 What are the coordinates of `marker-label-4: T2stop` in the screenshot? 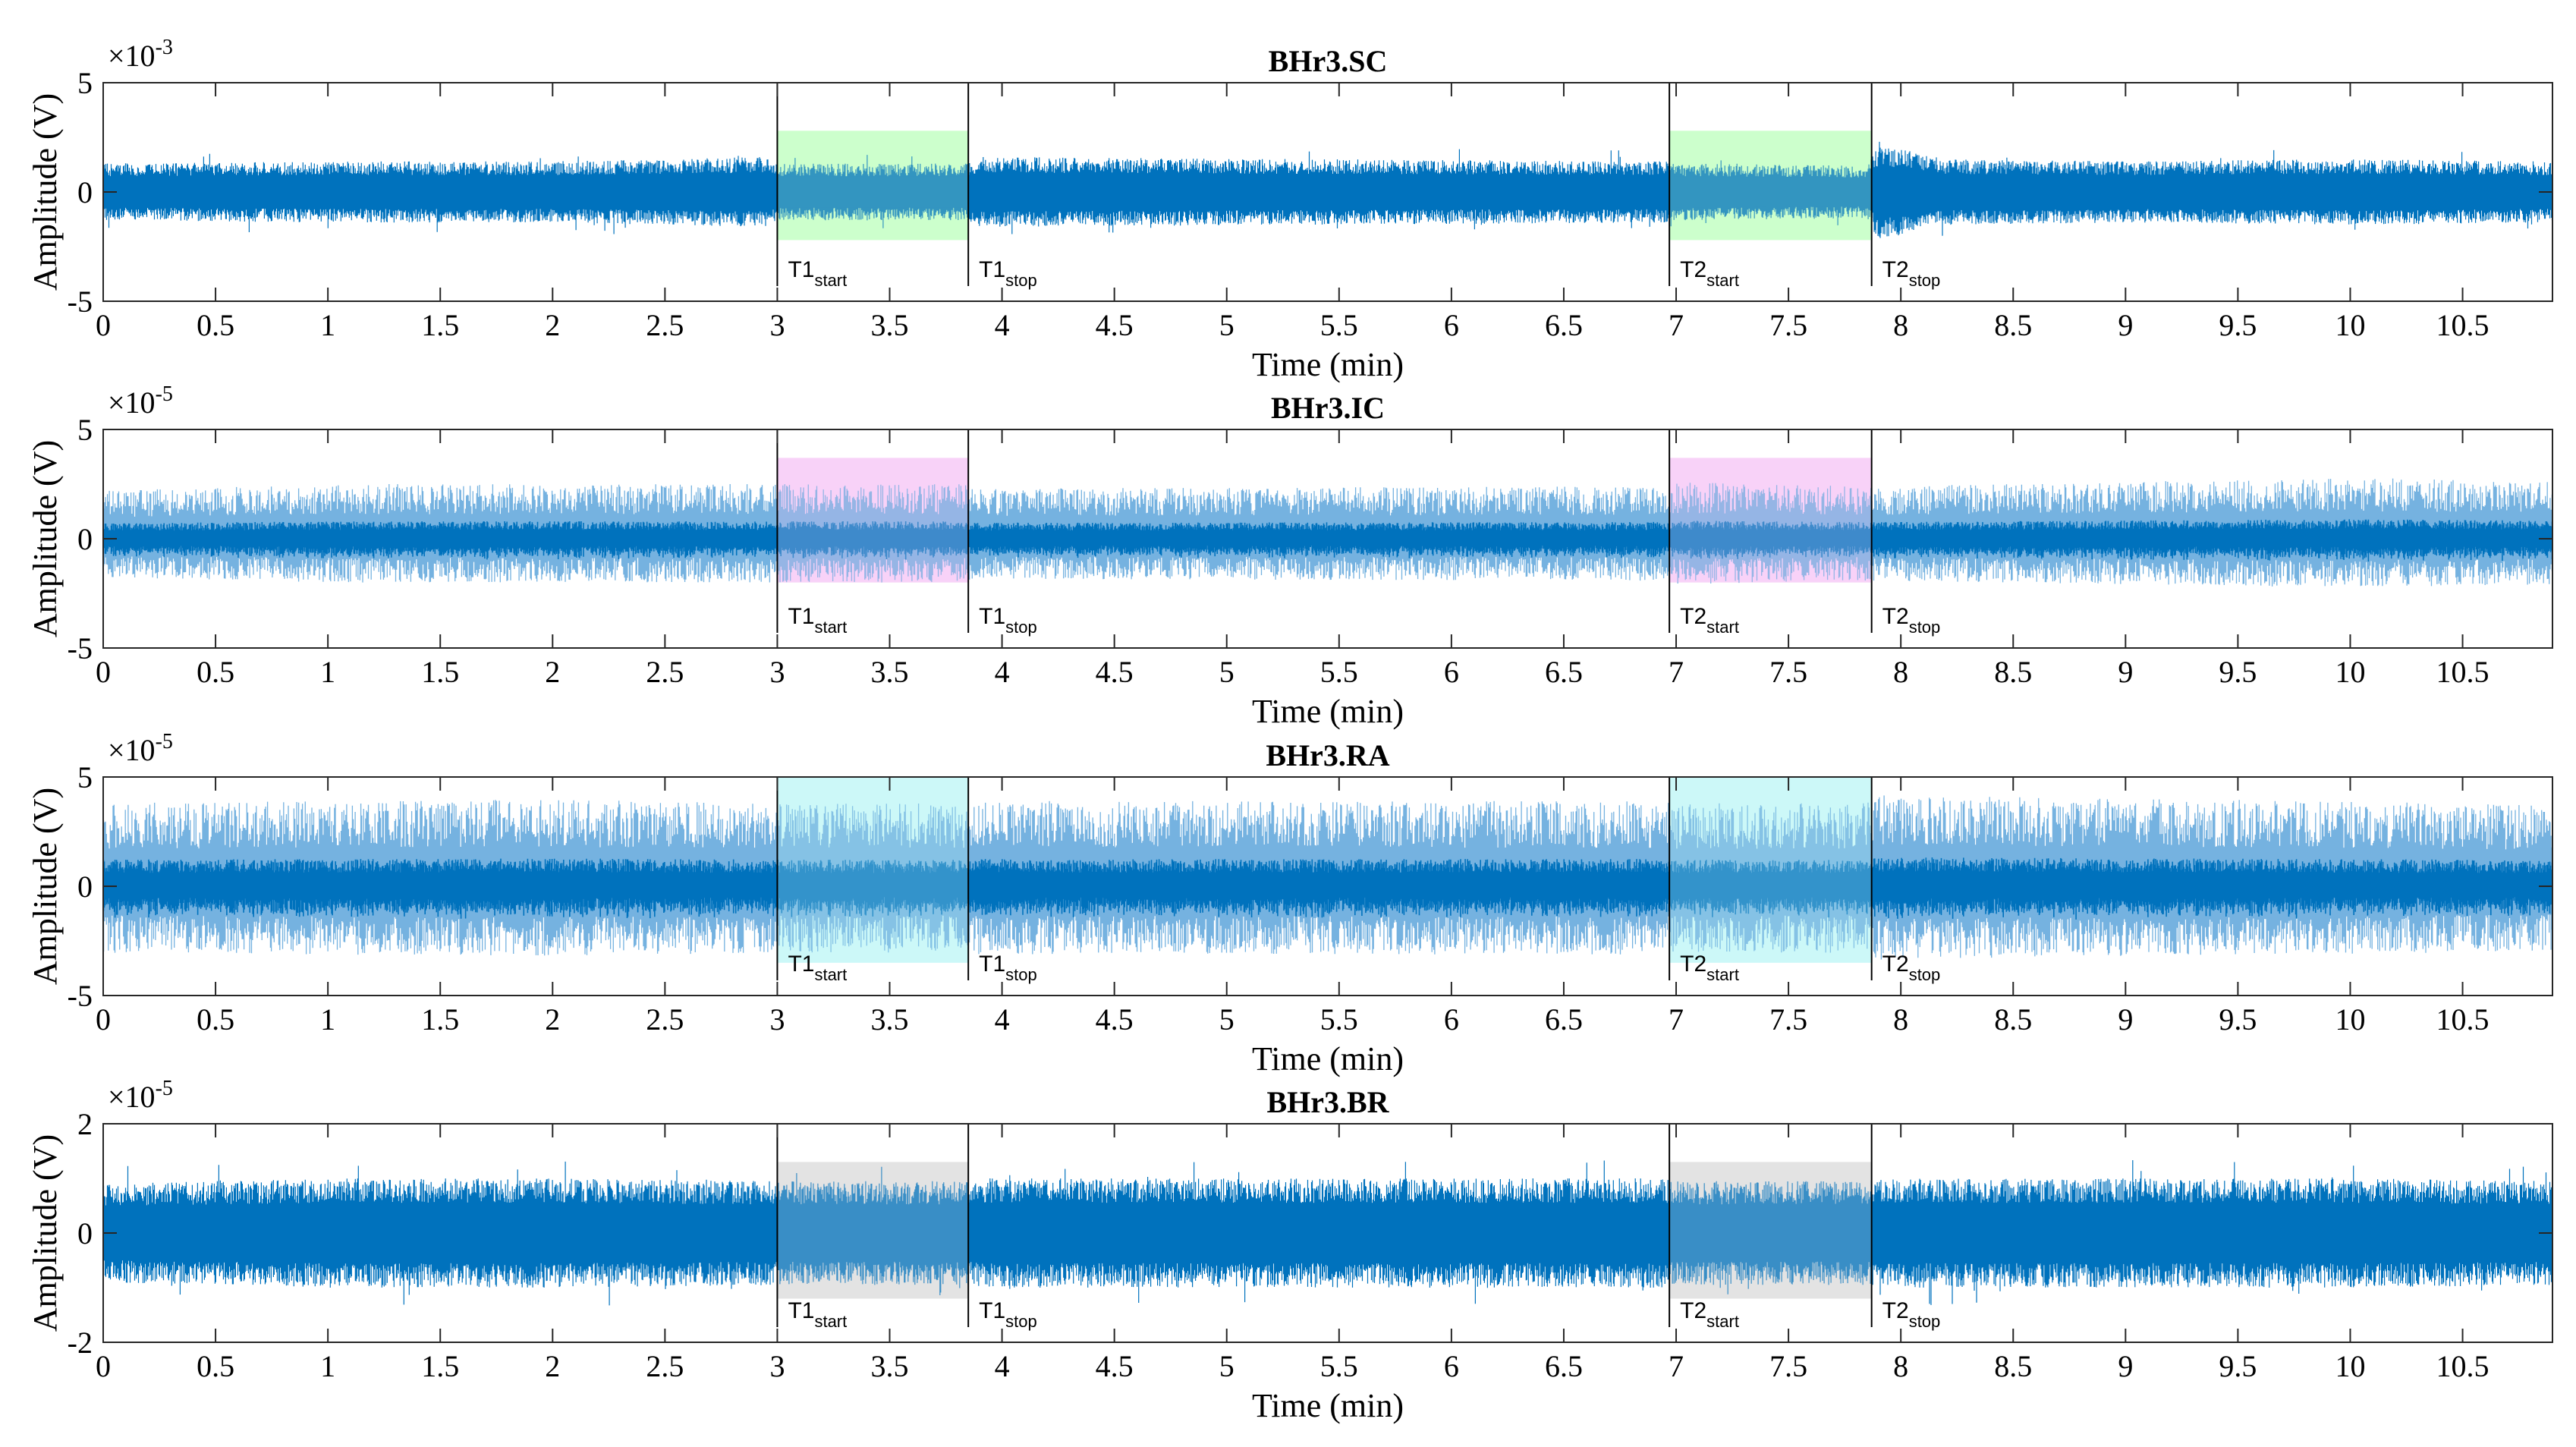 It's located at (1911, 273).